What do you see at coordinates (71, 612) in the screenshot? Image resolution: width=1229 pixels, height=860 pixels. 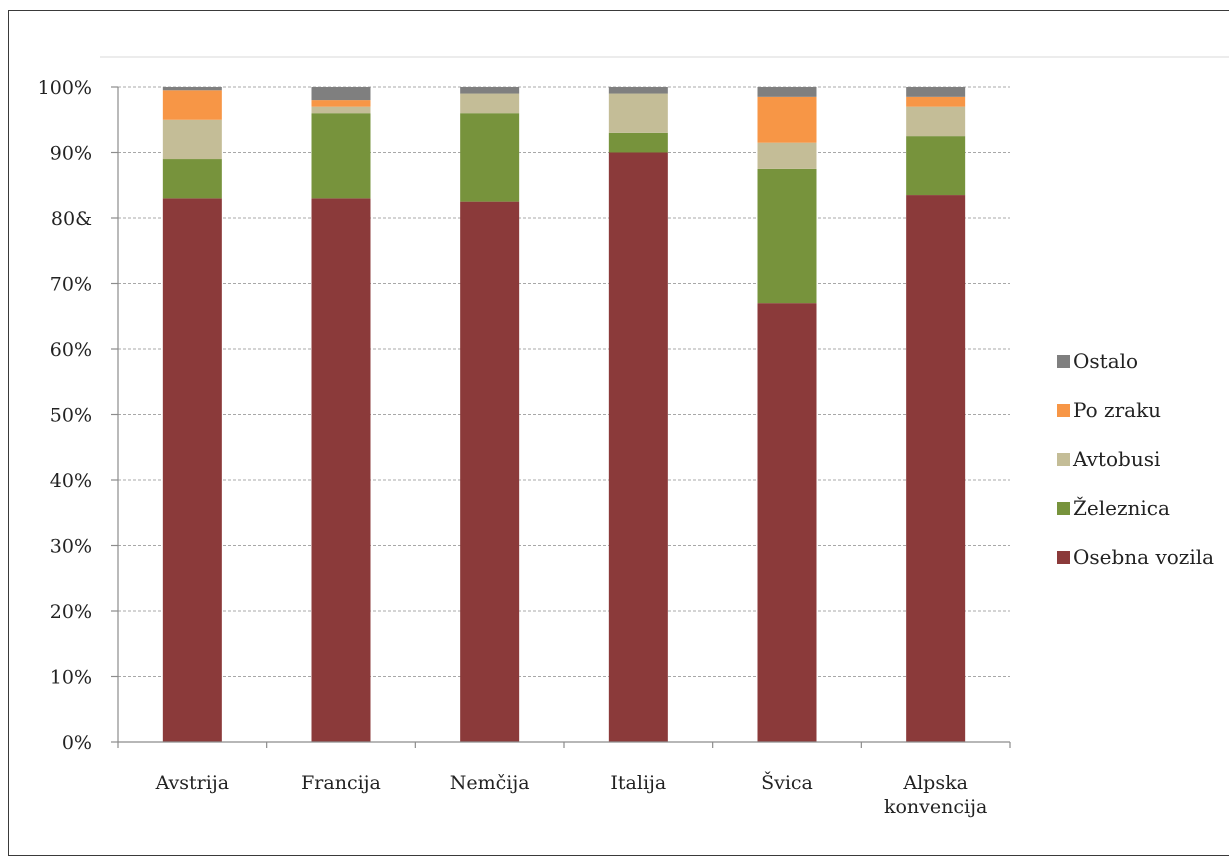 I see `y-tick-label: 20%` at bounding box center [71, 612].